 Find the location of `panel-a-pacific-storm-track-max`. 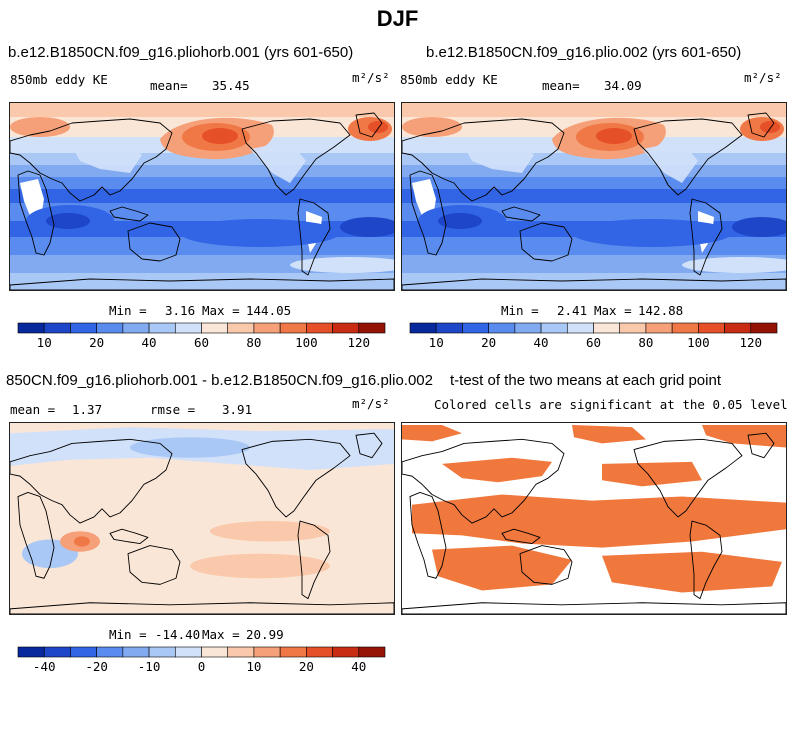

panel-a-pacific-storm-track-max is located at coordinates (220, 136).